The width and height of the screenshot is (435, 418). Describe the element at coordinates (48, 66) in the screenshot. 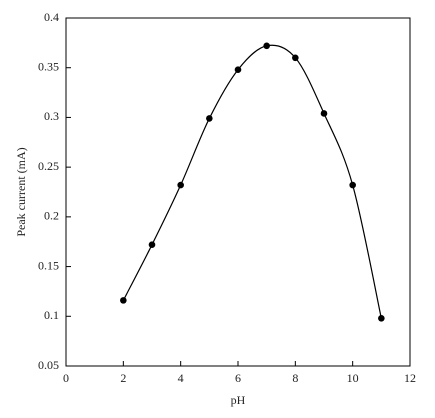

I see `y-tick-label: 0.35` at that location.